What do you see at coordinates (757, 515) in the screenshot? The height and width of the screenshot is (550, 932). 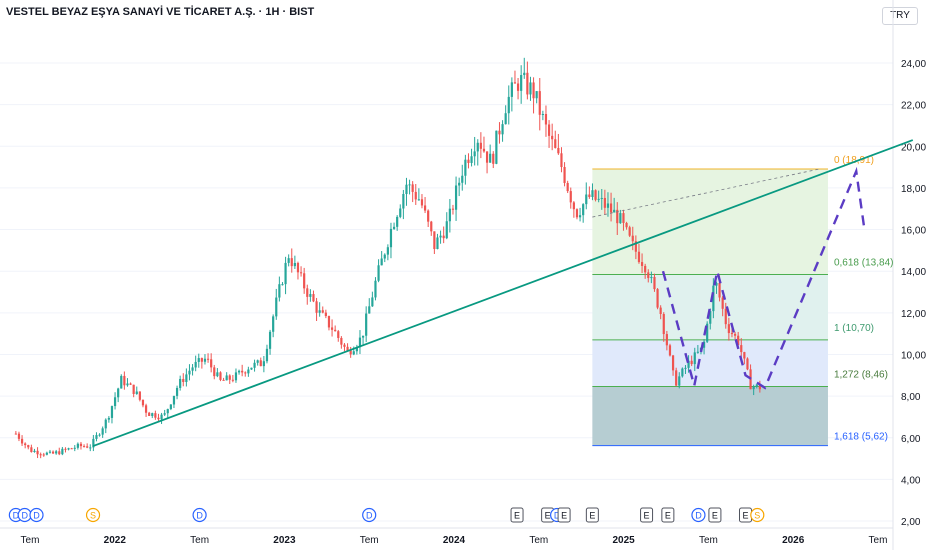 I see `split-marker` at bounding box center [757, 515].